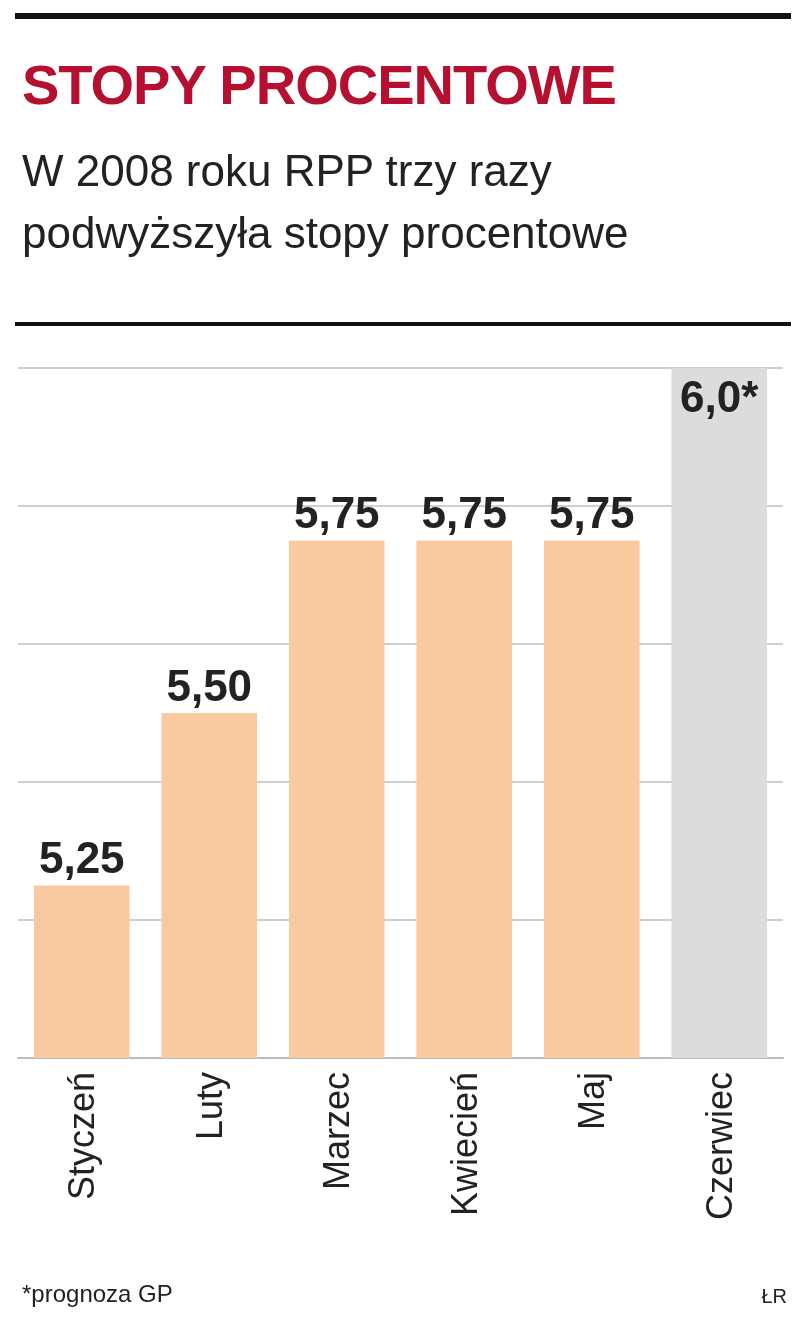 This screenshot has width=805, height=1320. What do you see at coordinates (592, 1101) in the screenshot?
I see `x-tick-label: Maj` at bounding box center [592, 1101].